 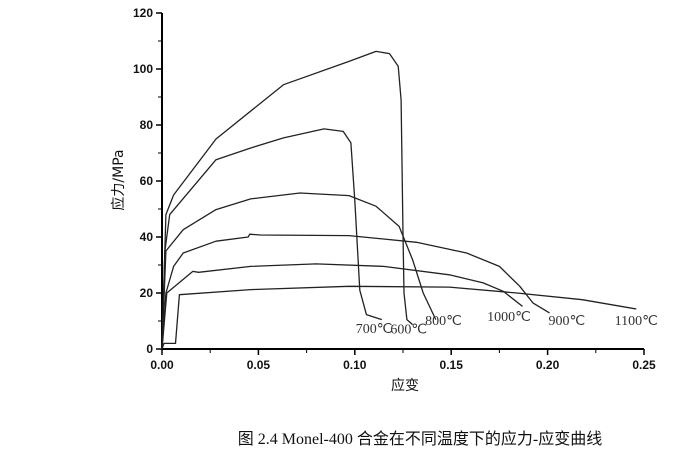 I want to click on series-line-1000c, so click(x=342, y=306).